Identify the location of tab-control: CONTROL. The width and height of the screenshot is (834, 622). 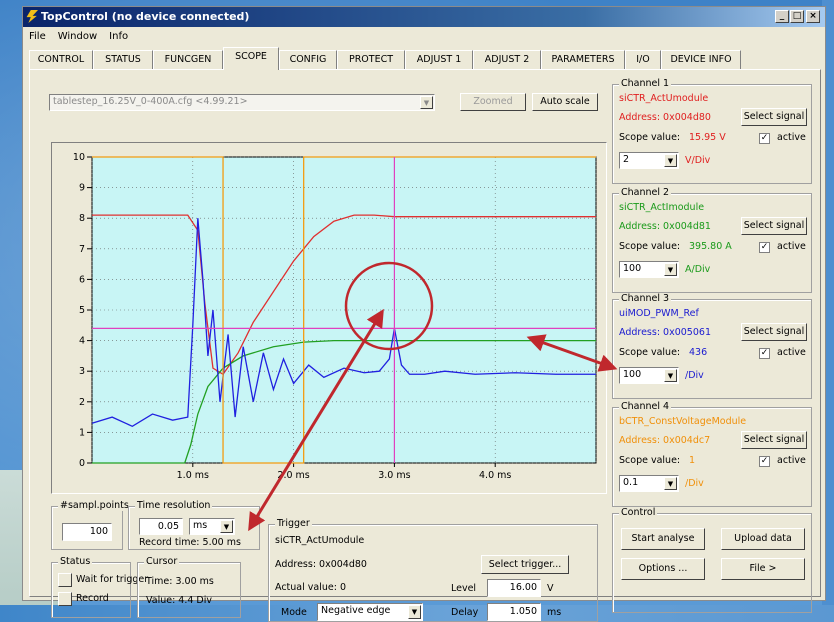
(61, 59).